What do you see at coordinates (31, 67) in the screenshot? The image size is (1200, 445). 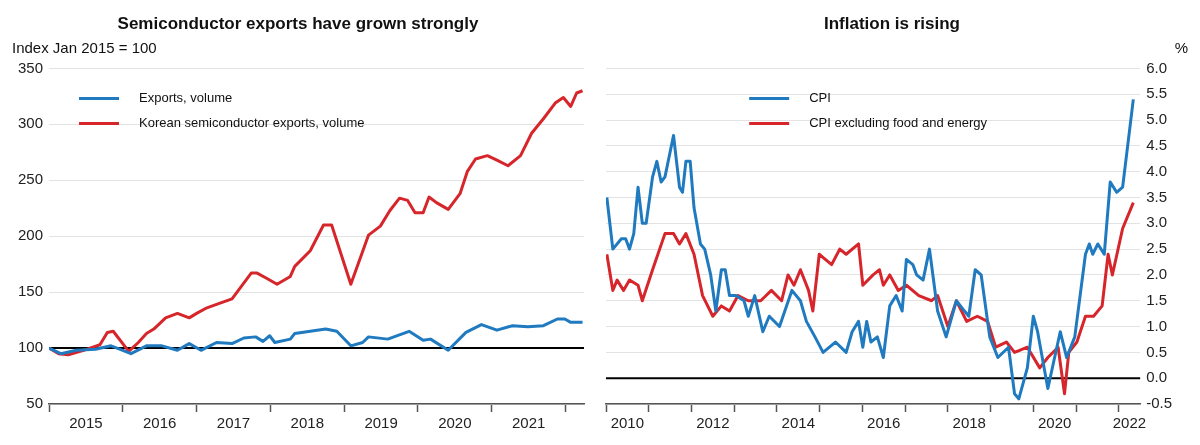 I see `y-tick-label: 350` at bounding box center [31, 67].